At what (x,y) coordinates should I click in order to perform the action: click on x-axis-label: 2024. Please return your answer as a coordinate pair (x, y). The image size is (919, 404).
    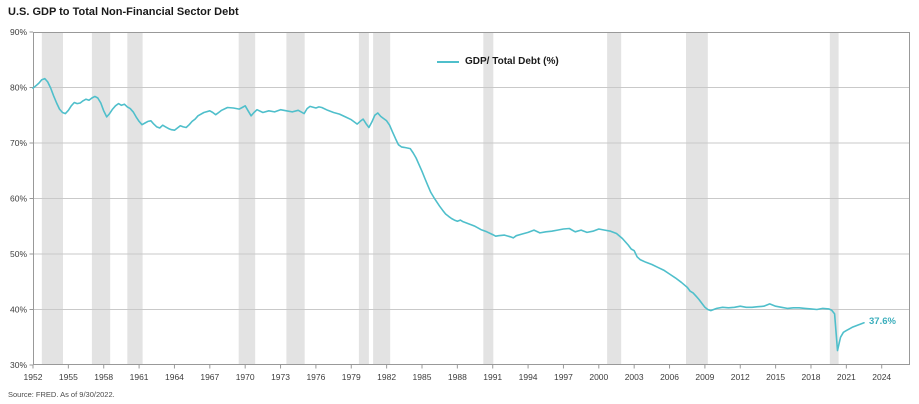
    Looking at the image, I should click on (881, 377).